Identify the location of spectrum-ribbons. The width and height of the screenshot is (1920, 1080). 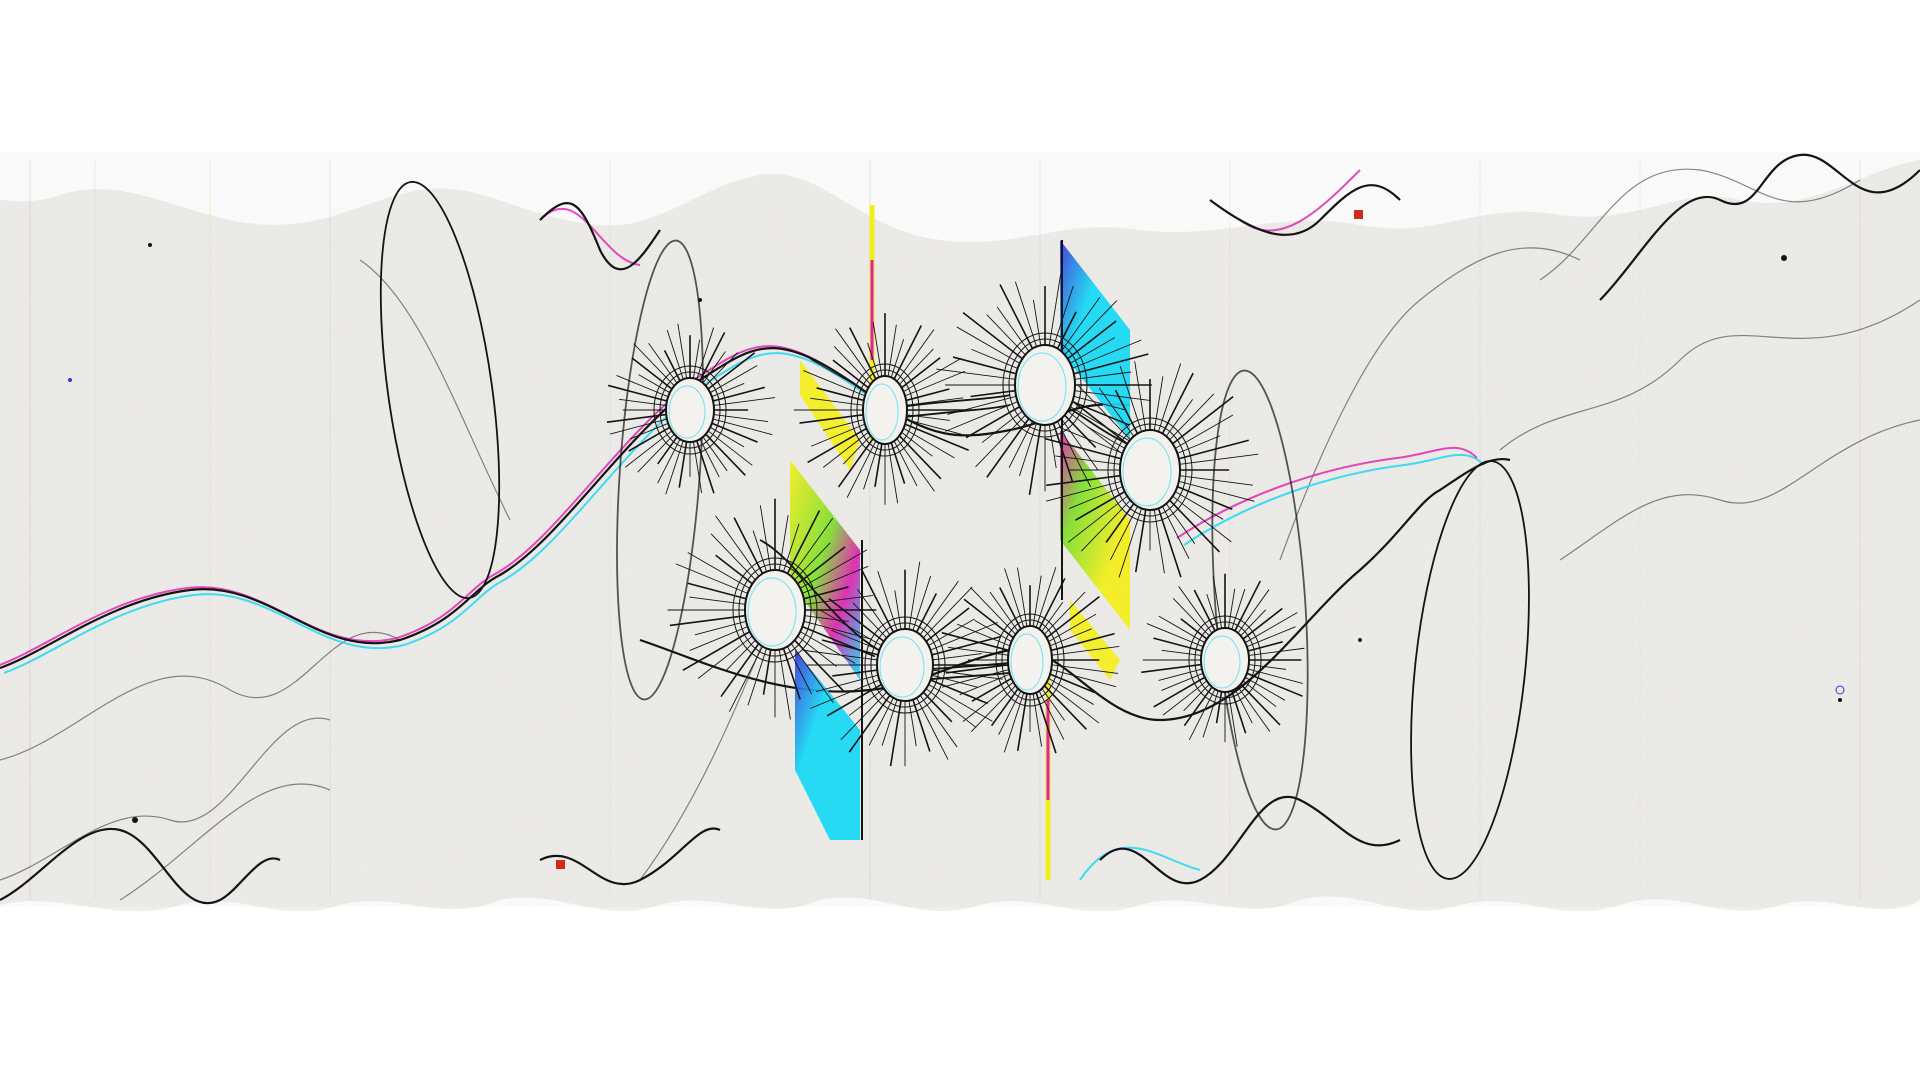
(960, 542).